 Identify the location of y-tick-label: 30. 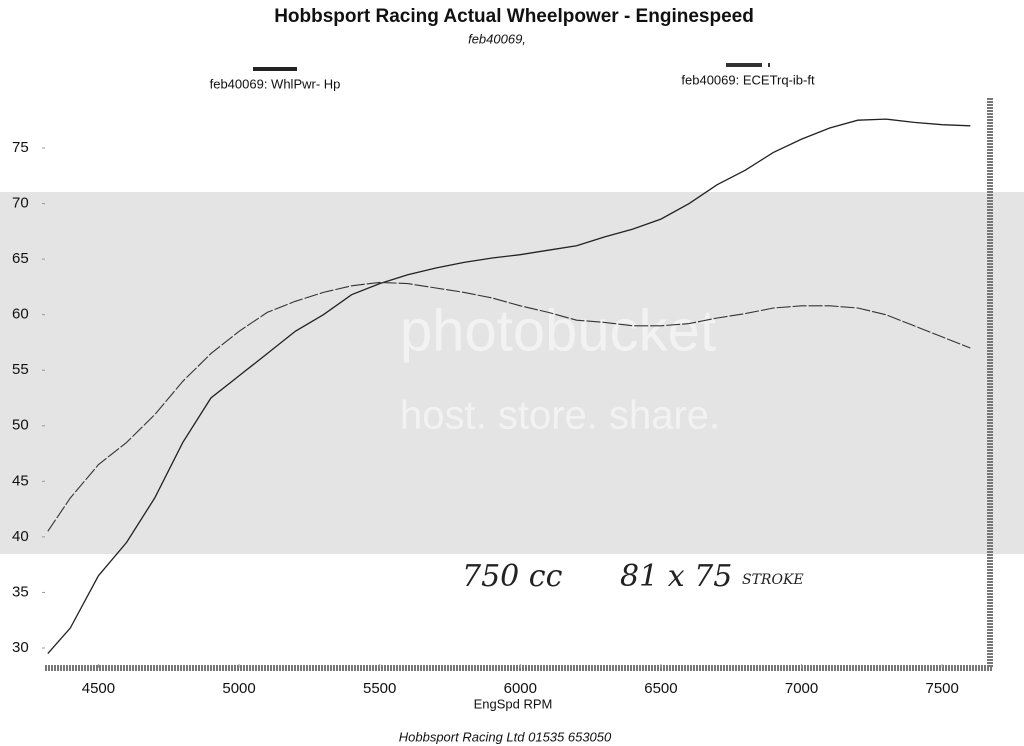
(20, 647).